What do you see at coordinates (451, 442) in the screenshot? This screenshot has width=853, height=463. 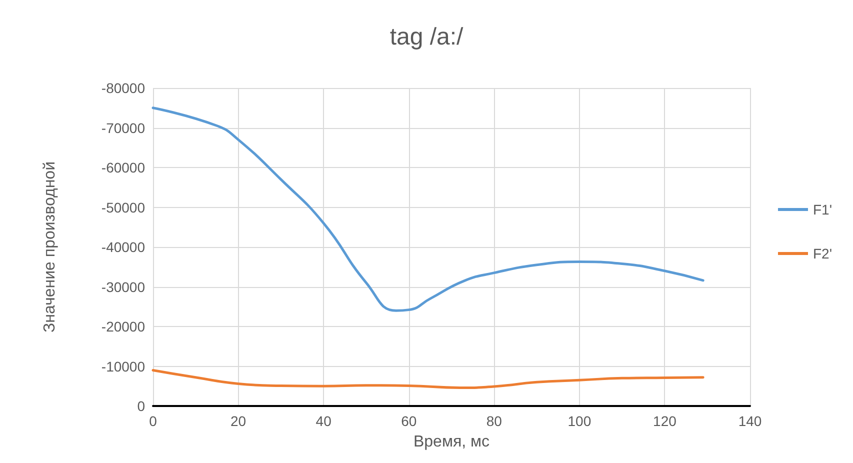 I see `x-axis-title: Время, мс` at bounding box center [451, 442].